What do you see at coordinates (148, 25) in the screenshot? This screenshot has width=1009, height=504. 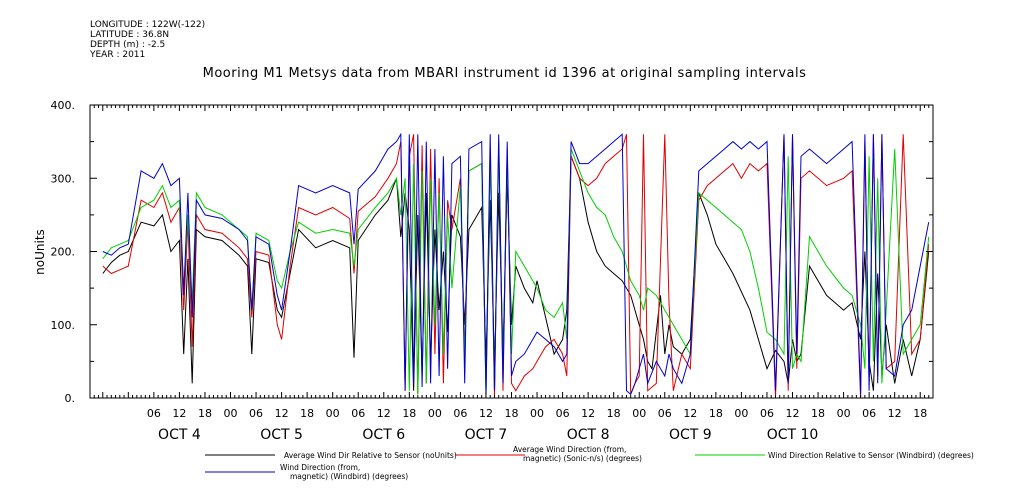 I see `longitude-text: LONGITUDE : 122W(-122)` at bounding box center [148, 25].